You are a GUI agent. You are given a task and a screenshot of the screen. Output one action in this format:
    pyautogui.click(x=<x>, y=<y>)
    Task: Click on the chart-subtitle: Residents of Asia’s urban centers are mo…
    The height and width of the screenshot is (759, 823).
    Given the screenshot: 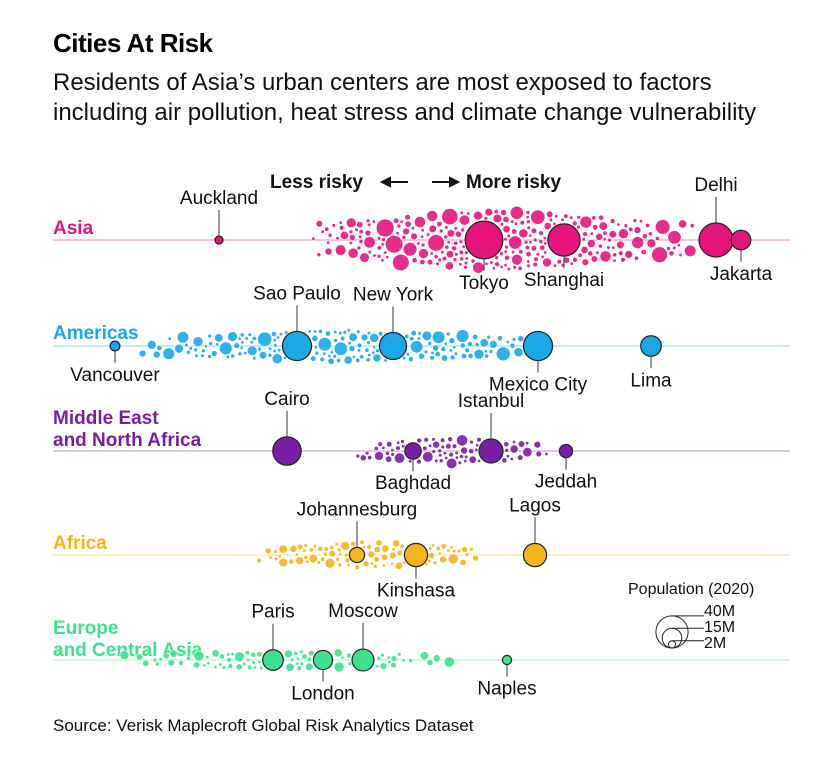 What is the action you would take?
    pyautogui.click(x=405, y=97)
    